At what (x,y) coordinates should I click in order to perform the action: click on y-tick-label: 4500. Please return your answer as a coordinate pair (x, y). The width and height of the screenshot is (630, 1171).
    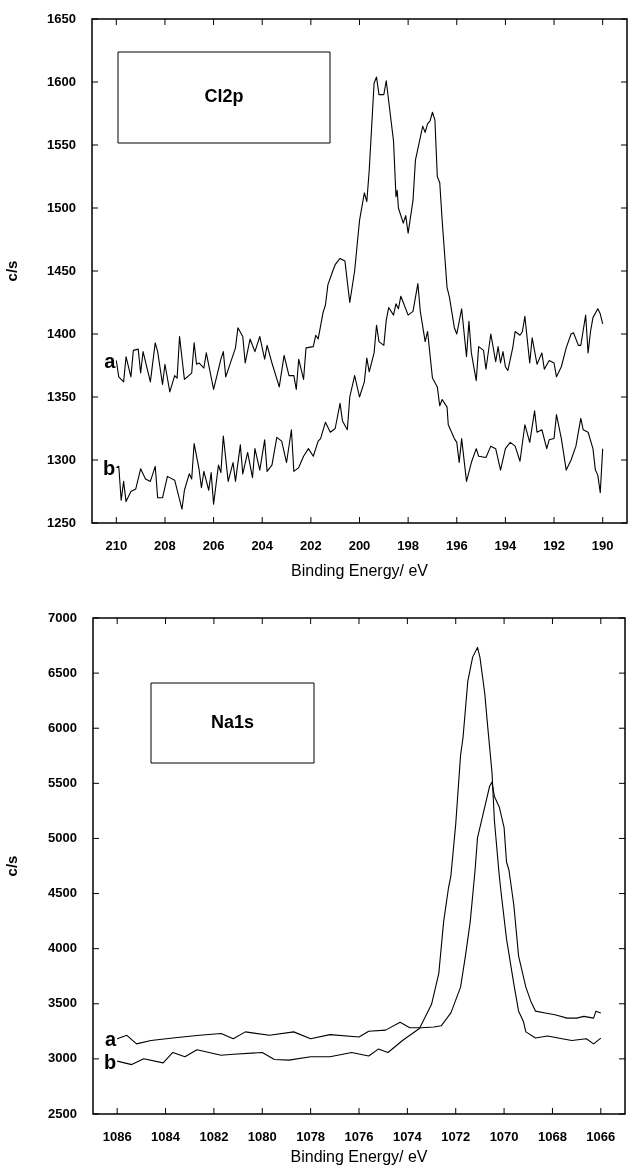
    Looking at the image, I should click on (62, 893).